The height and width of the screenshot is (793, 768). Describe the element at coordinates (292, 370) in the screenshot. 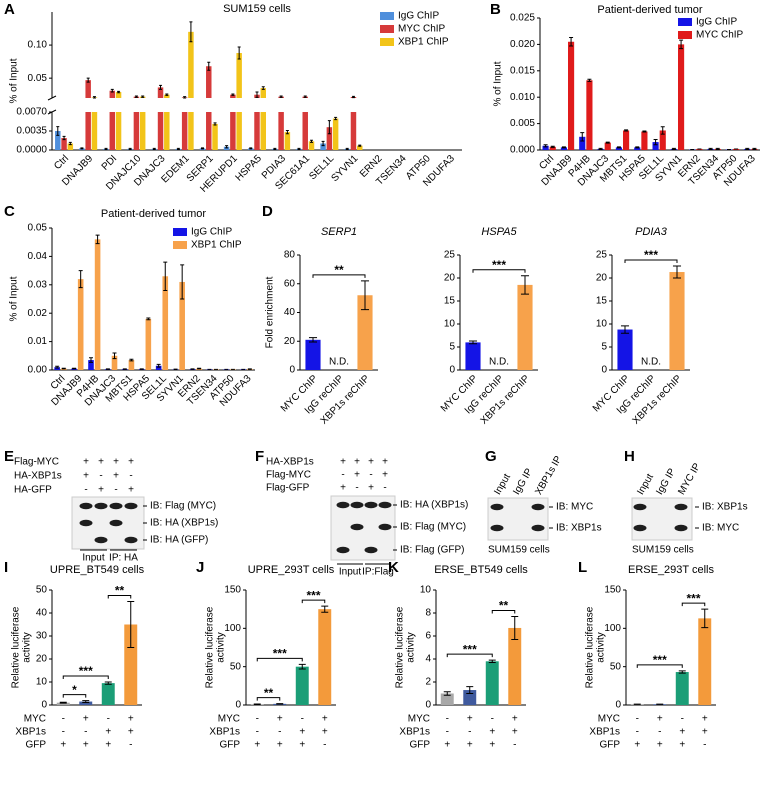

I see `y-tick-label: 0` at that location.